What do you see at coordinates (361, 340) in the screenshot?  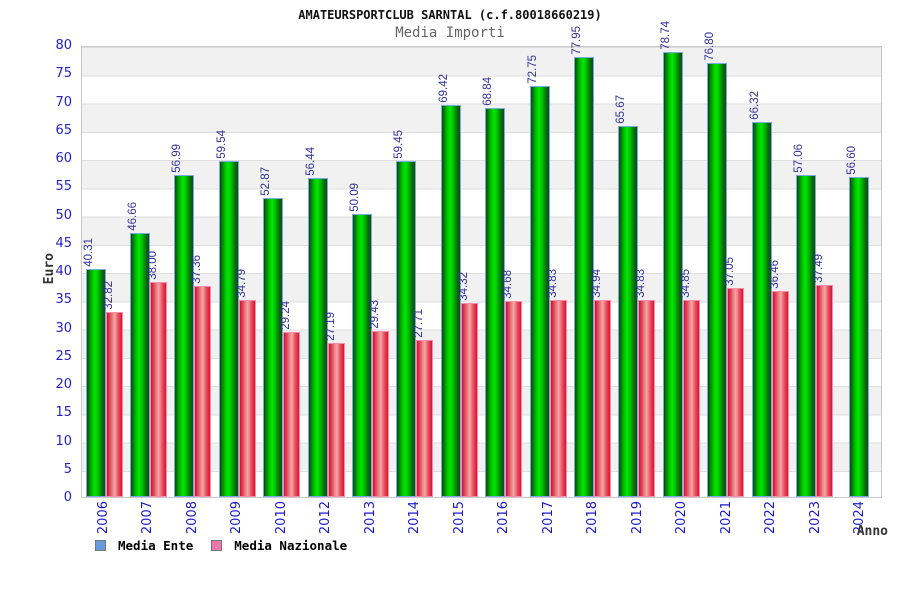 I see `bar-media-ente-2013: 50.09` at bounding box center [361, 340].